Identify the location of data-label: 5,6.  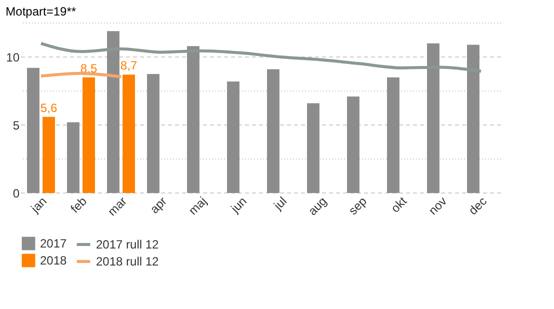
(49, 107).